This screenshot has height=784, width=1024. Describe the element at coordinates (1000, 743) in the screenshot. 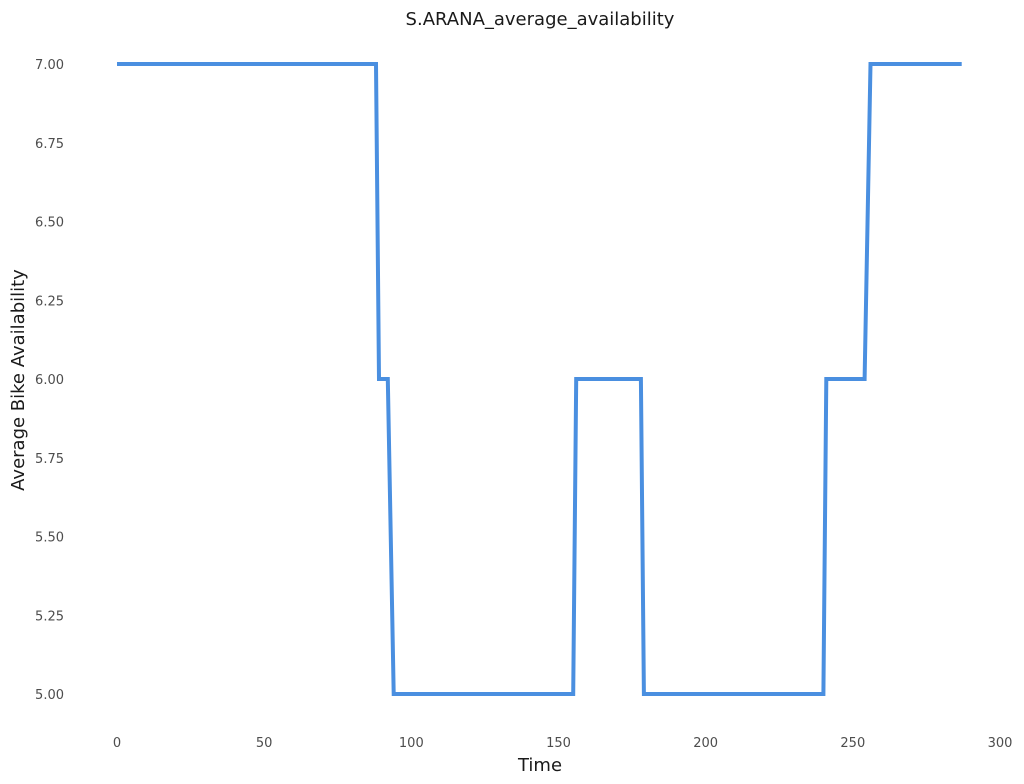

I see `x-tick-label: 300` at that location.